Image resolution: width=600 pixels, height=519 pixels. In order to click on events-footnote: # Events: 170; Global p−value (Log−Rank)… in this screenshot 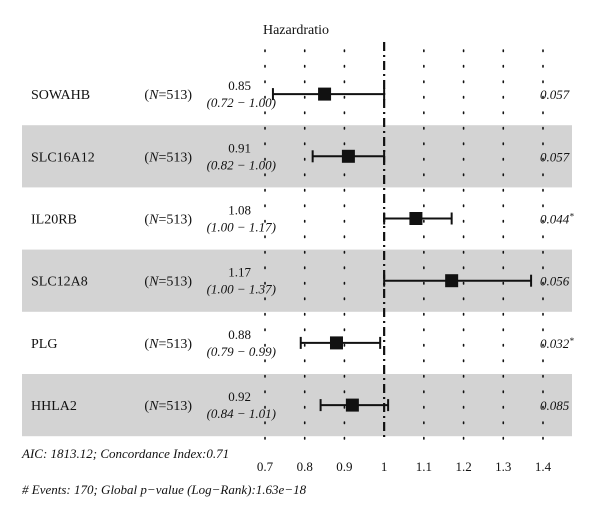, I will do `click(164, 489)`.